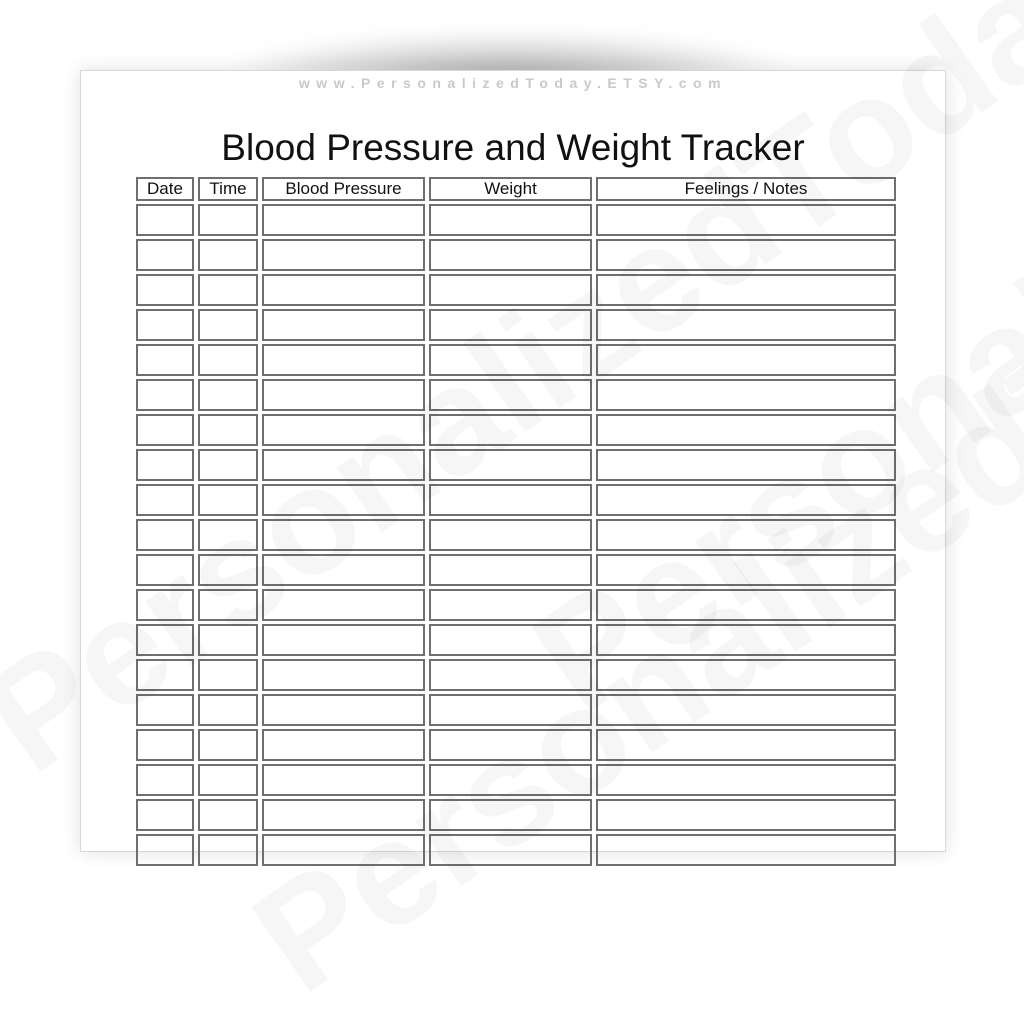 This screenshot has width=1024, height=1026. What do you see at coordinates (510, 189) in the screenshot?
I see `col-weight: Weight` at bounding box center [510, 189].